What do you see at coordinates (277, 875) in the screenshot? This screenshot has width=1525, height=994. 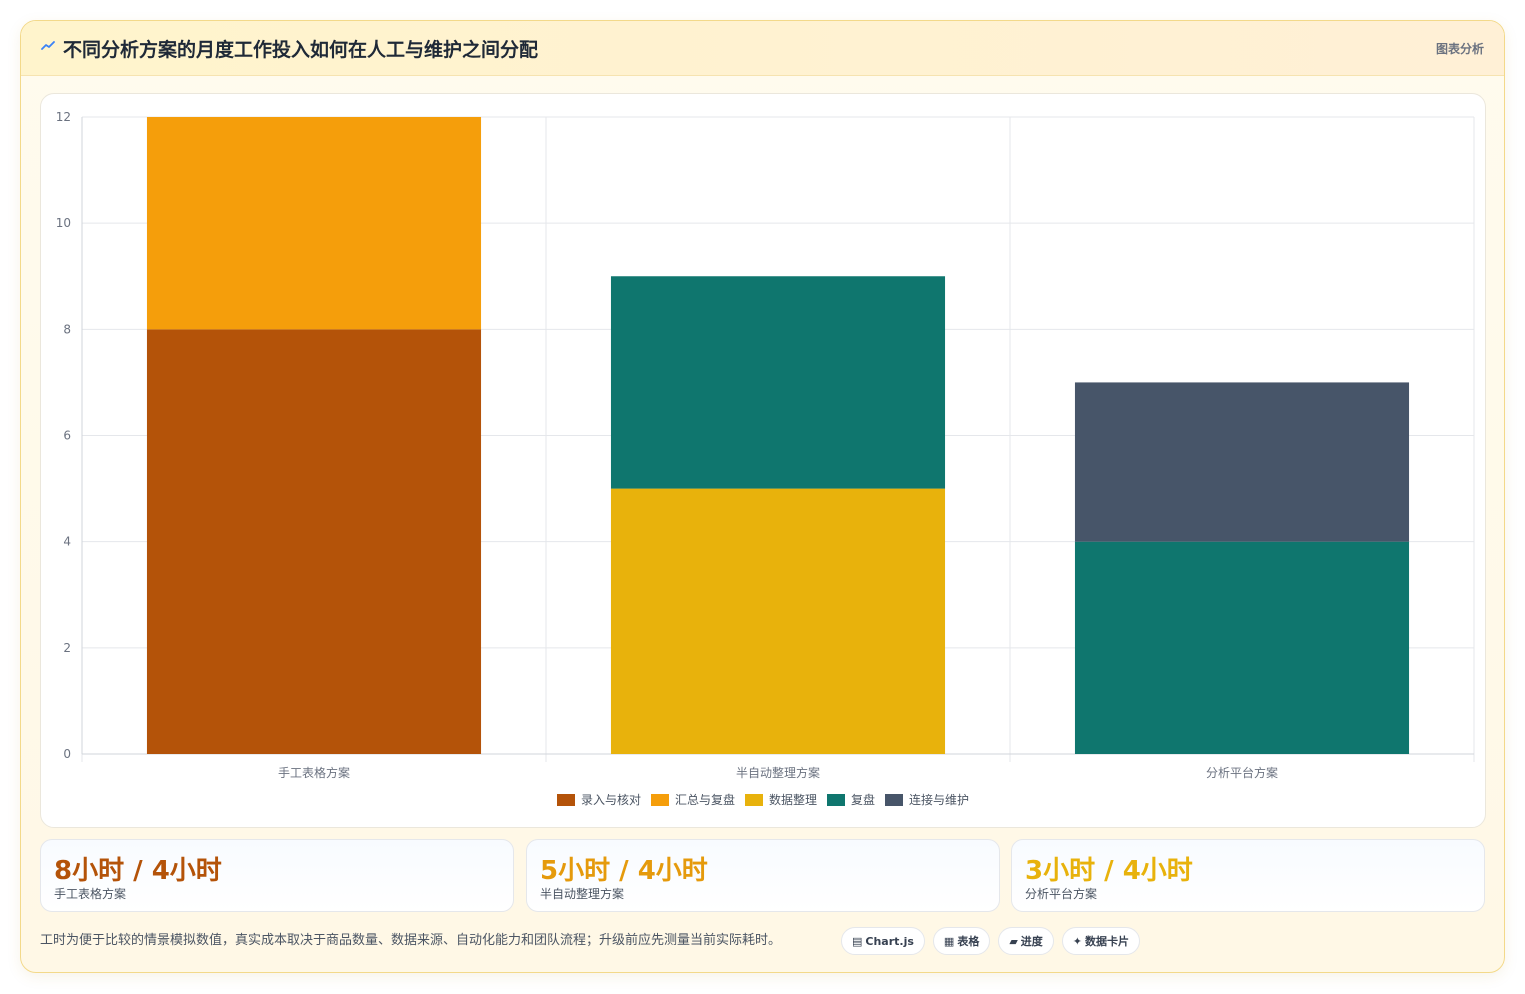 I see `stat-card: 8小时 / 4小时 手工表格方案` at bounding box center [277, 875].